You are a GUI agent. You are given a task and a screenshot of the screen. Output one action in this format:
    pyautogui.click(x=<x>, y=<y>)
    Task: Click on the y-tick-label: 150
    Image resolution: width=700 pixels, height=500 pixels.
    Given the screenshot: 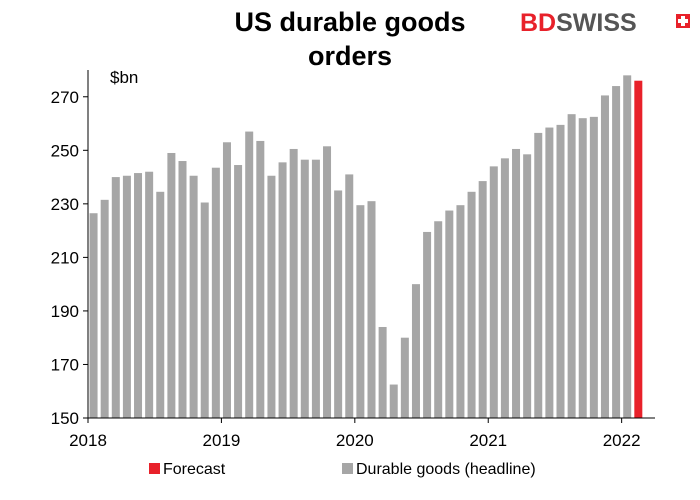 What is the action you would take?
    pyautogui.click(x=65, y=418)
    